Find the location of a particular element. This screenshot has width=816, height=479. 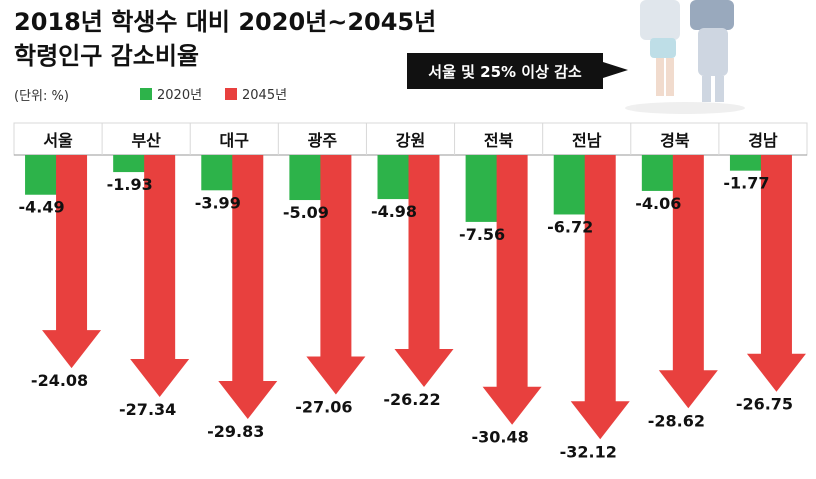

value-label-2020-3: -3.99 is located at coordinates (218, 202).